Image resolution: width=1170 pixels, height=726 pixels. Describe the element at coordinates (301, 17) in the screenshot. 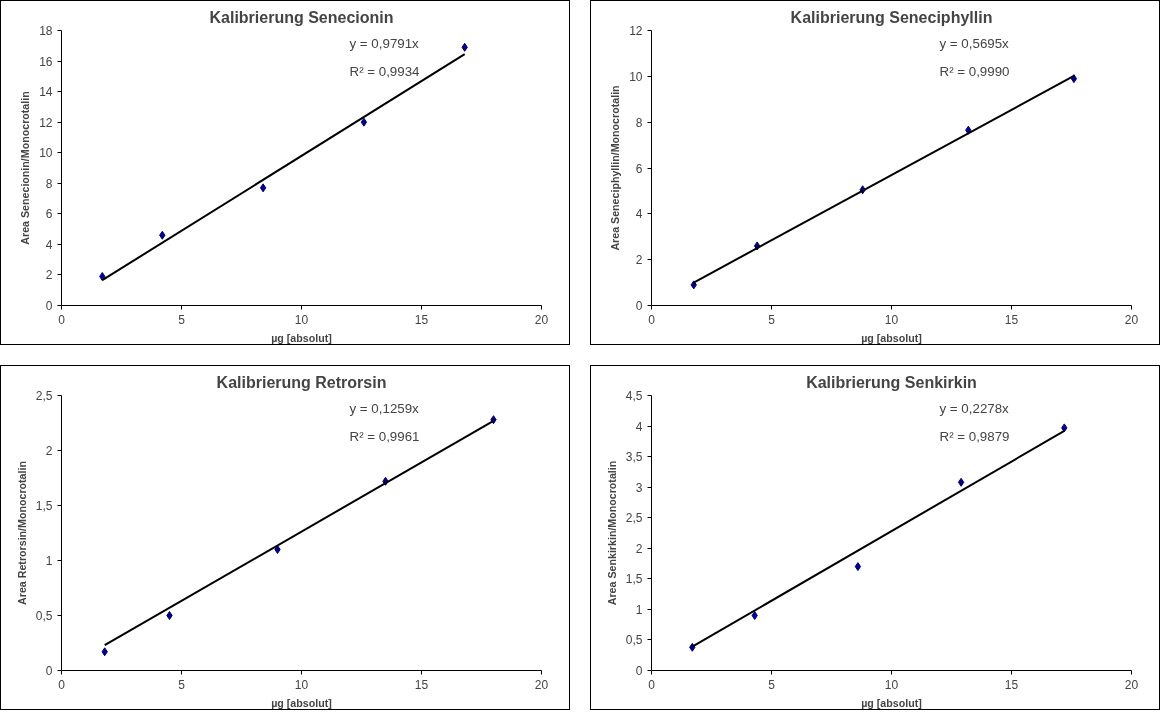

I see `chart-title: Kalibrierung Senecionin` at that location.